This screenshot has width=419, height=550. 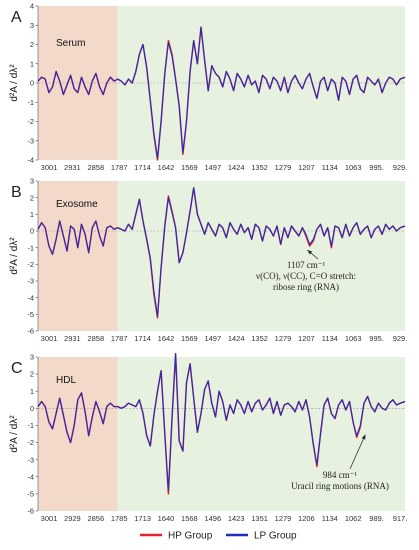 I want to click on x-tick-label: 1787, so click(x=119, y=167).